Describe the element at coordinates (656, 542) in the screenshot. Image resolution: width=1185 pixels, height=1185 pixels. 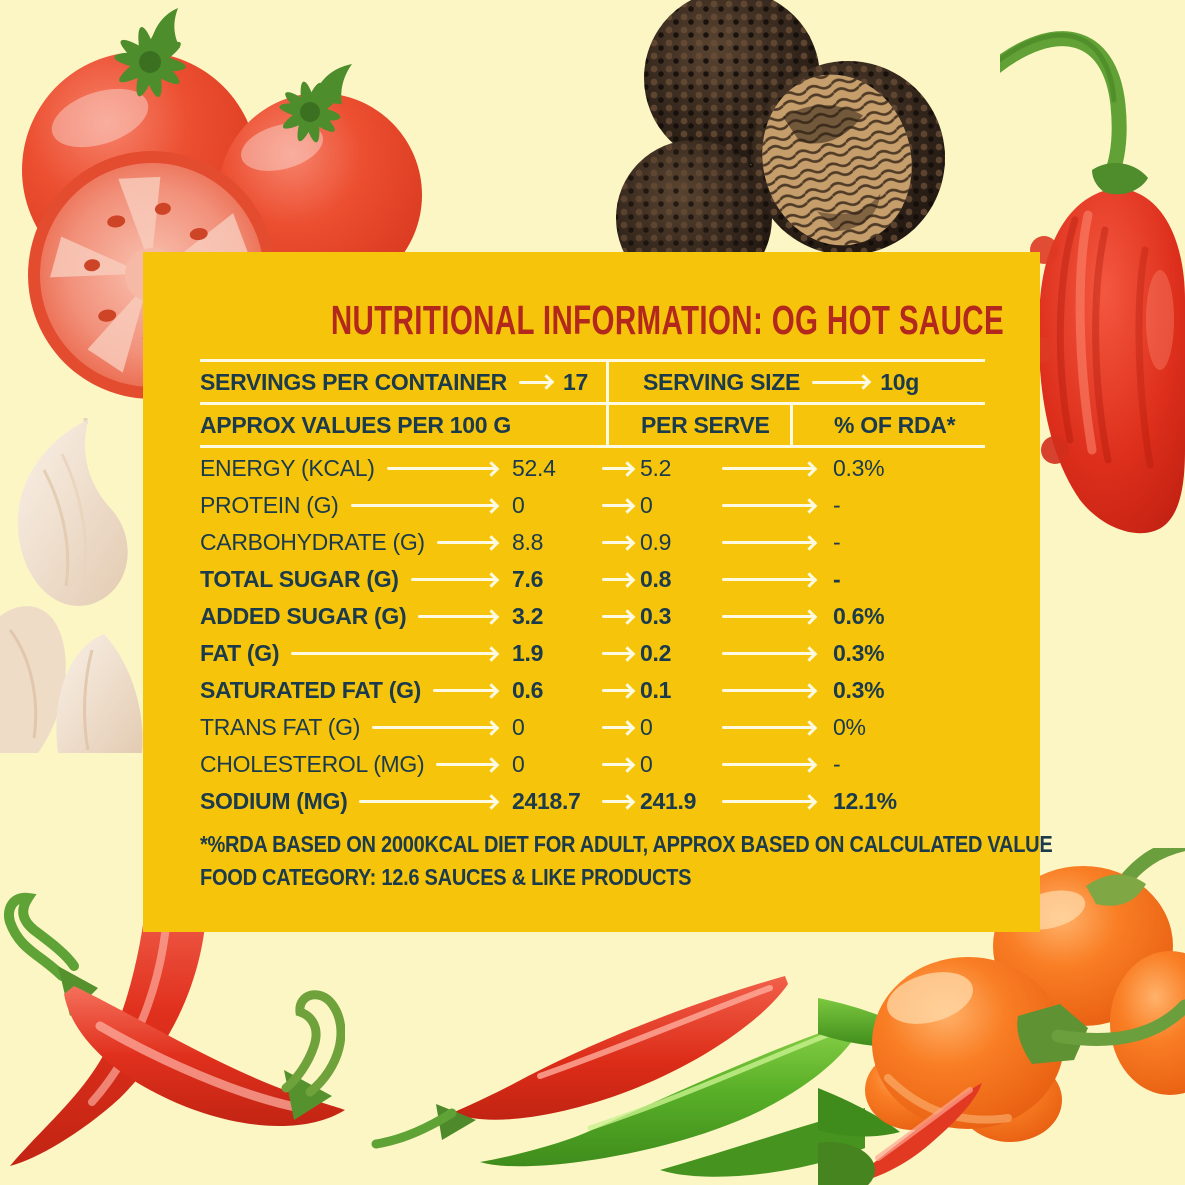
I see `per-serve-value: 0.9` at that location.